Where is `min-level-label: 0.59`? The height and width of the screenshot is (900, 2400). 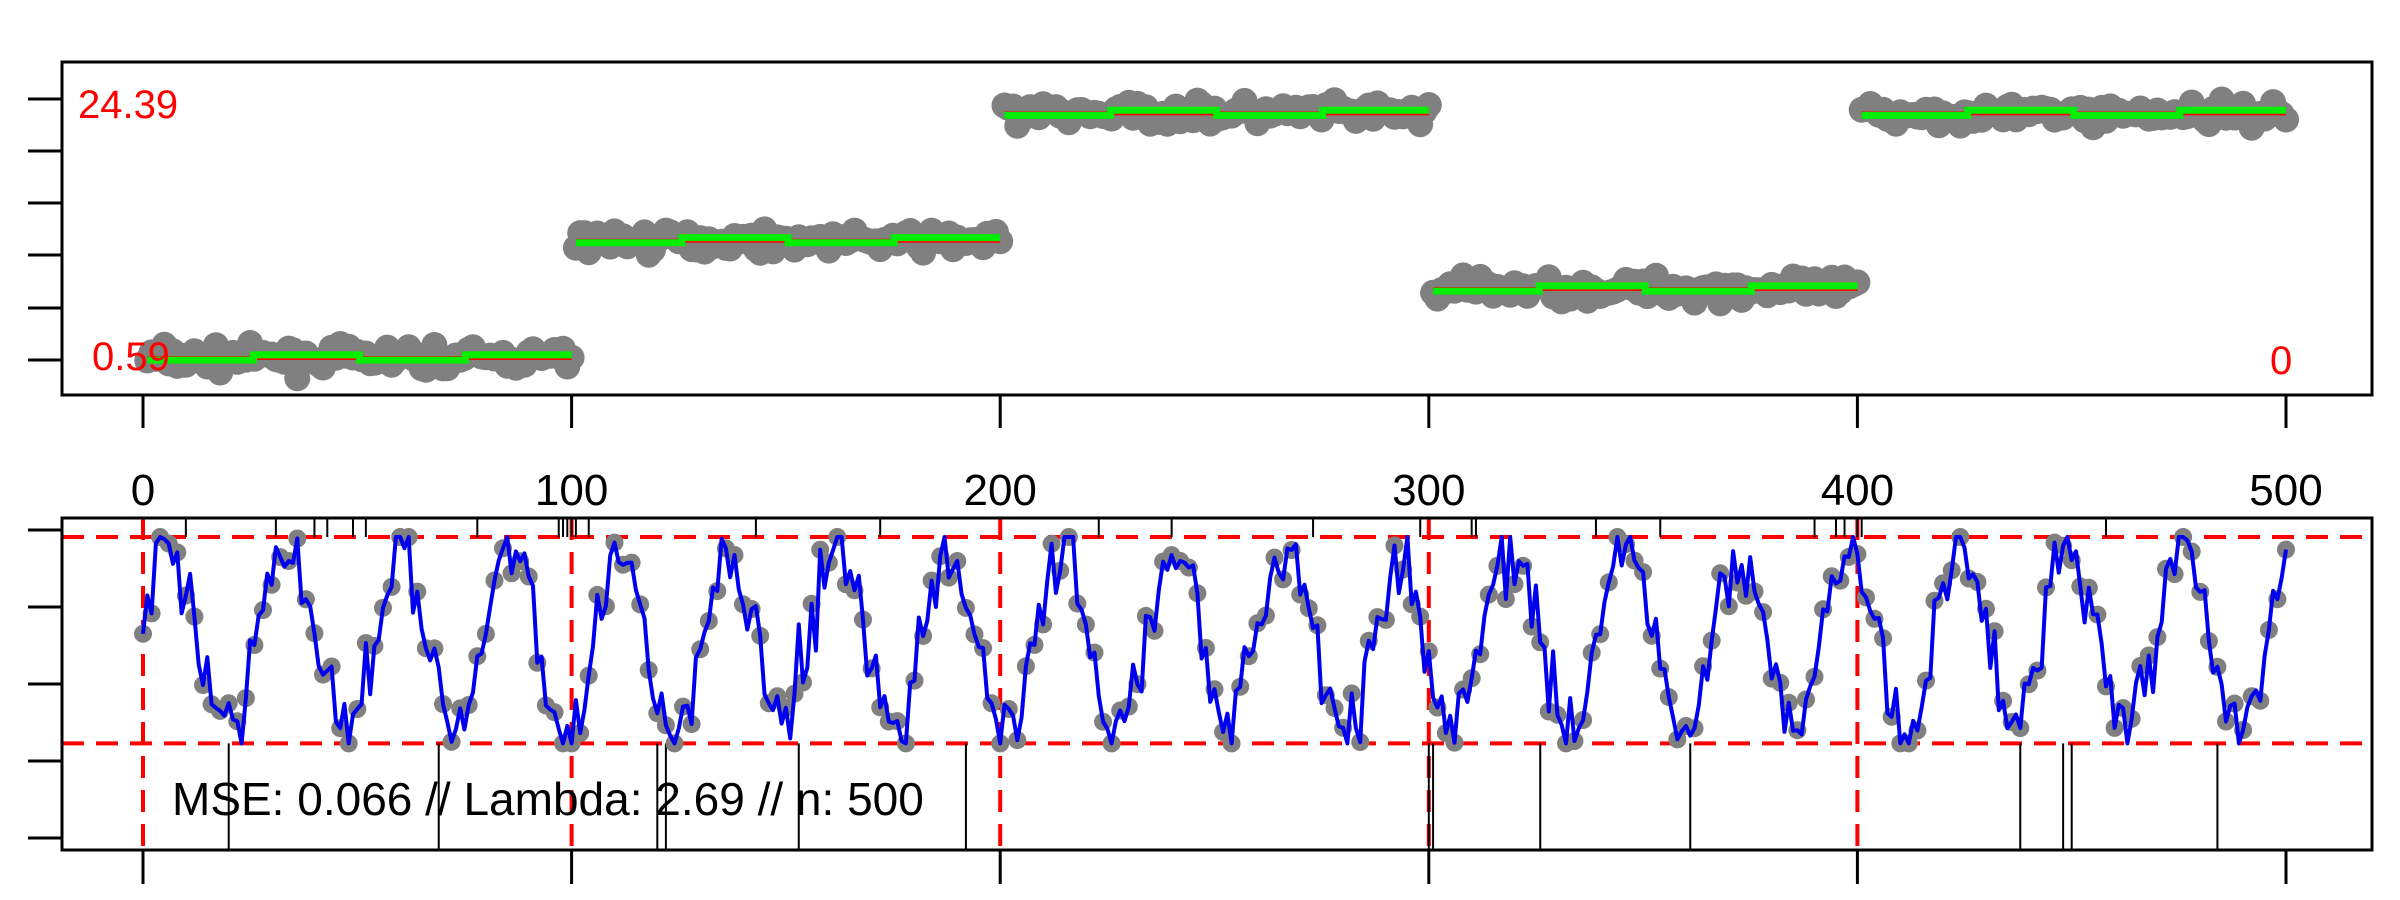
min-level-label: 0.59 is located at coordinates (131, 357).